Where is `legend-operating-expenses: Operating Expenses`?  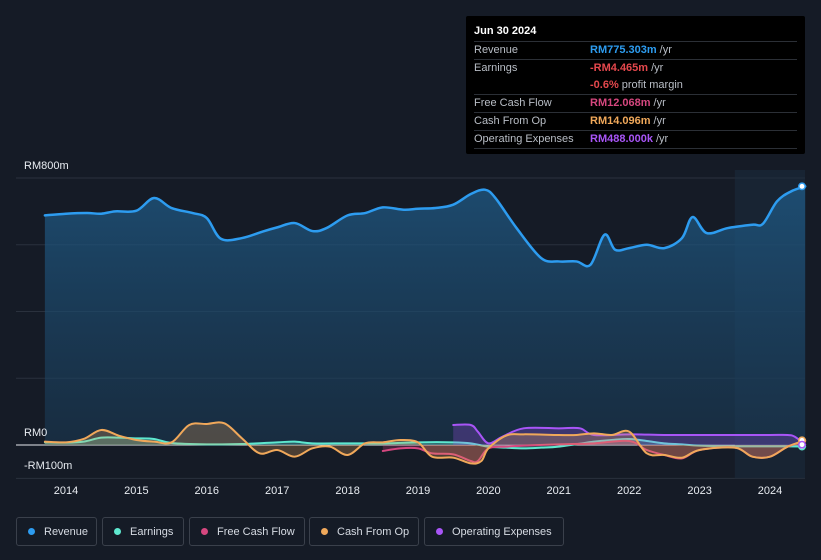 legend-operating-expenses: Operating Expenses is located at coordinates (494, 531).